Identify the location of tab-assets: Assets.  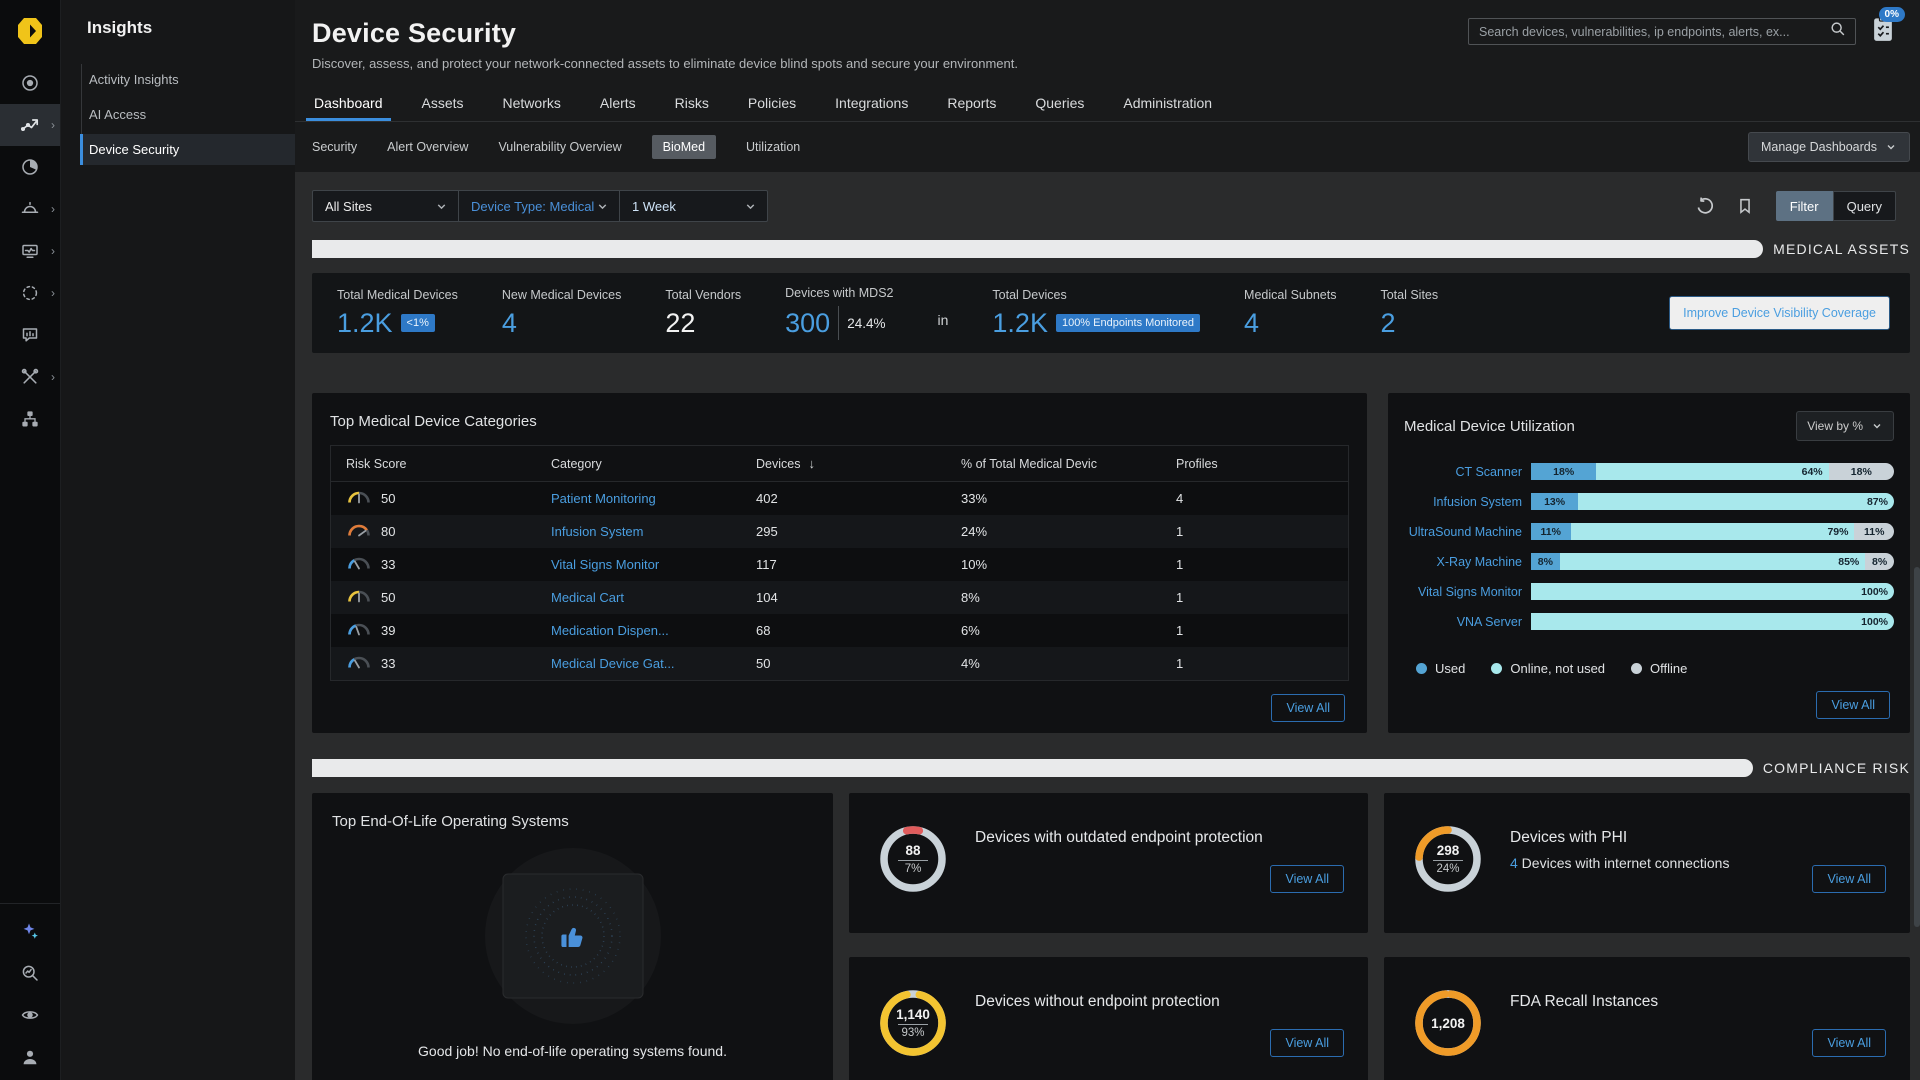
(442, 103).